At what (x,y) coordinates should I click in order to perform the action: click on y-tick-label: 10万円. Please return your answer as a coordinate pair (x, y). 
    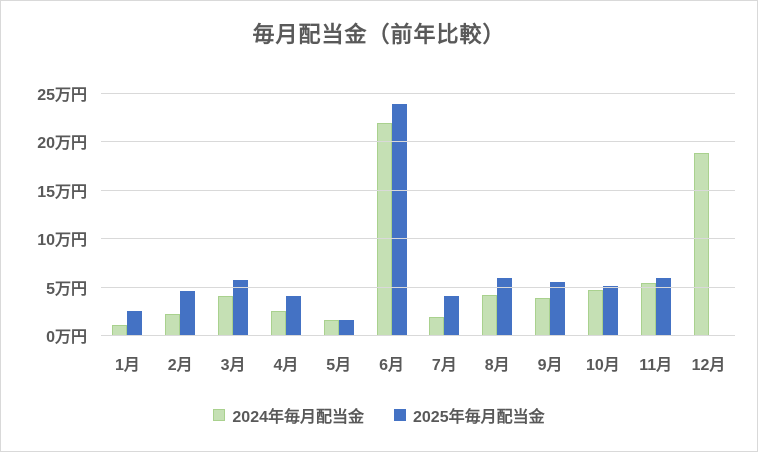
    Looking at the image, I should click on (62, 241).